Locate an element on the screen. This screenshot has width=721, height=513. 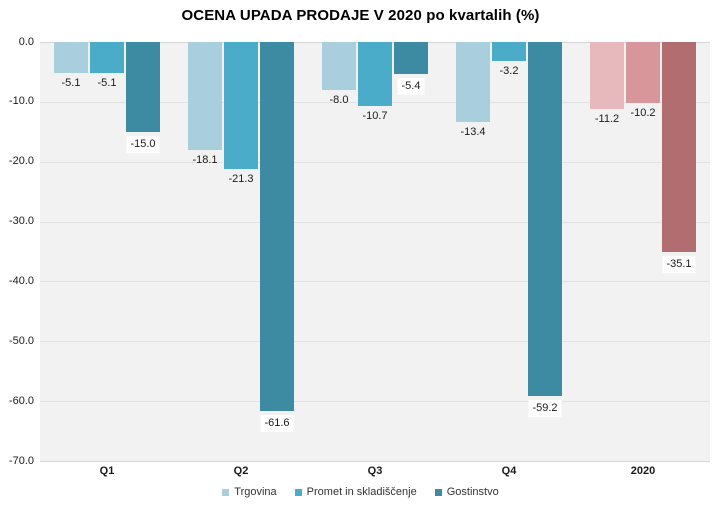
legend: Trgovina Promet in skladiščenje Gostinstvo is located at coordinates (360, 492).